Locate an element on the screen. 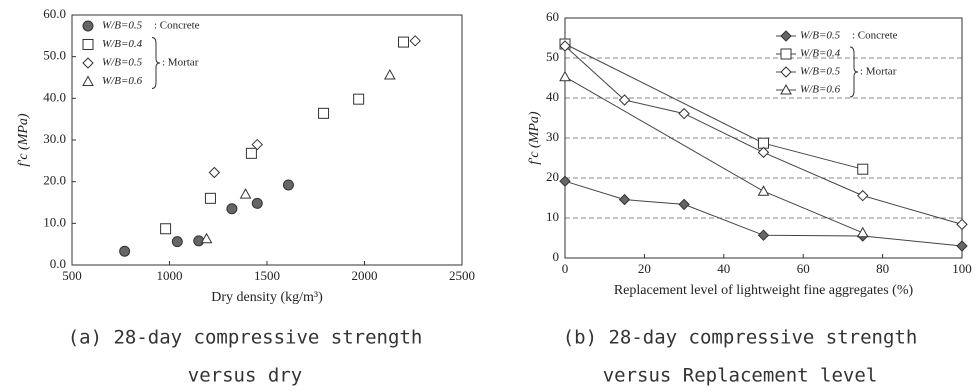 This screenshot has width=980, height=391. x-tick-label: 40 is located at coordinates (723, 268).